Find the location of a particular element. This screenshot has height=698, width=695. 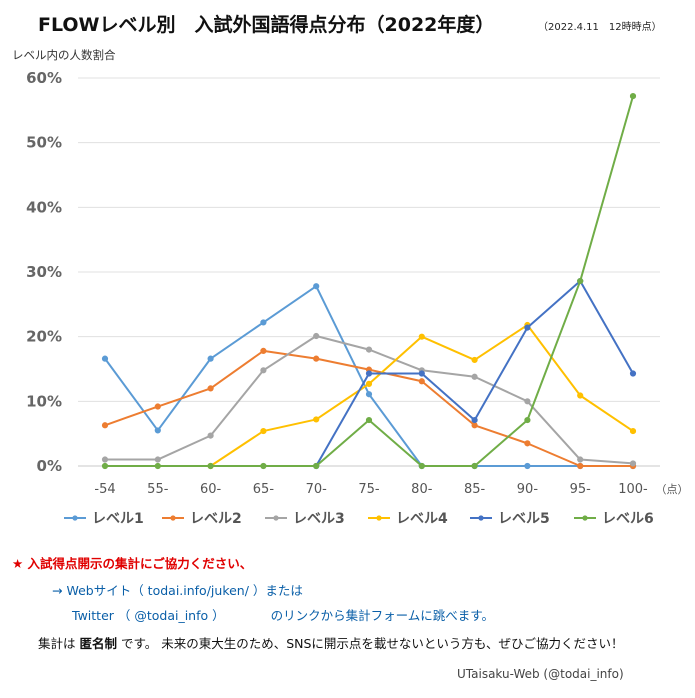

x-tick-label: 70- is located at coordinates (317, 489).